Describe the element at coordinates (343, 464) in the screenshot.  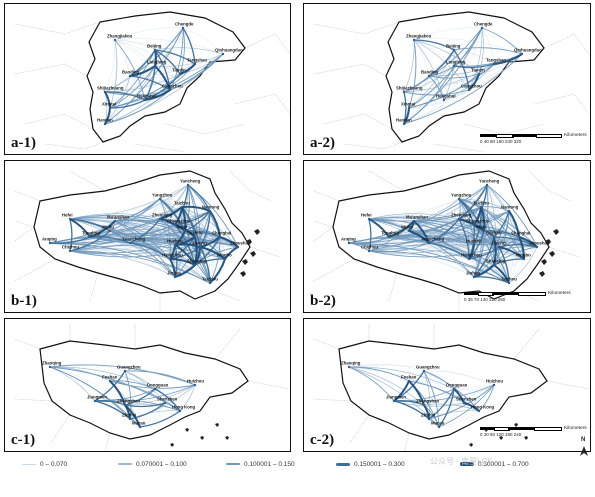
I see `legend-swatch` at that location.